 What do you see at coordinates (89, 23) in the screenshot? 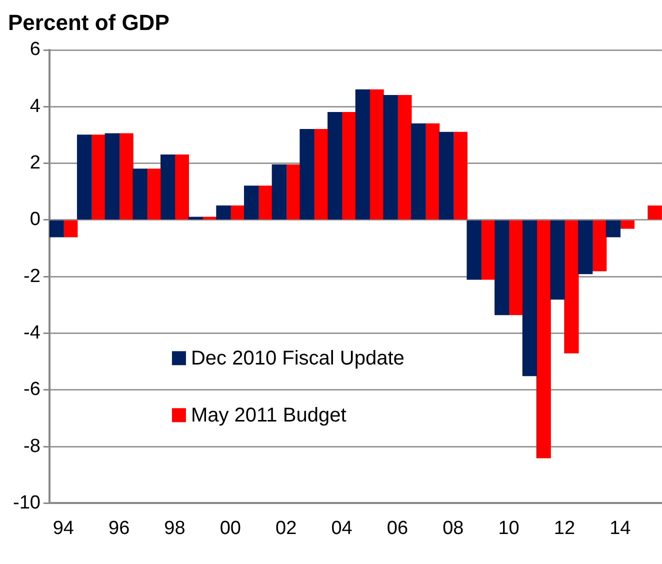
I see `chart-title: Percent of GDP` at bounding box center [89, 23].